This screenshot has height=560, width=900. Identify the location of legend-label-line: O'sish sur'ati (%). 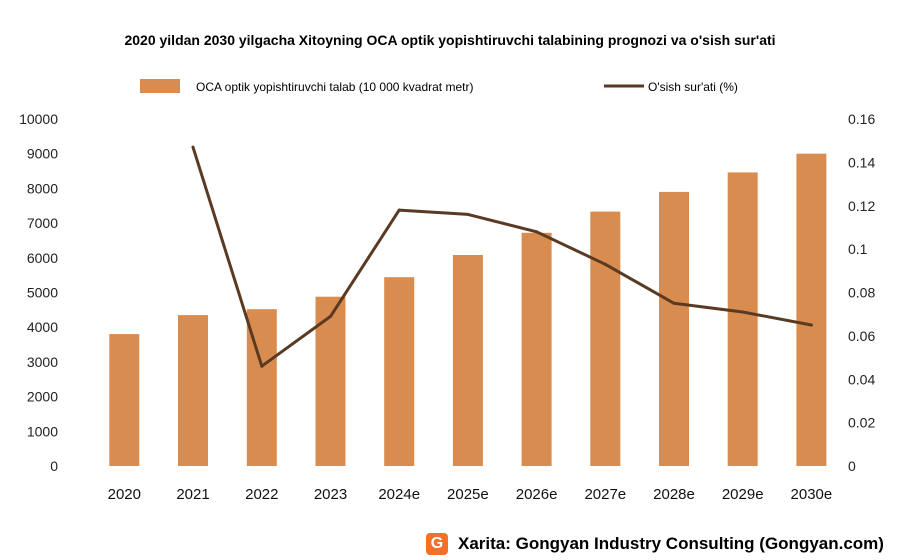
(693, 87).